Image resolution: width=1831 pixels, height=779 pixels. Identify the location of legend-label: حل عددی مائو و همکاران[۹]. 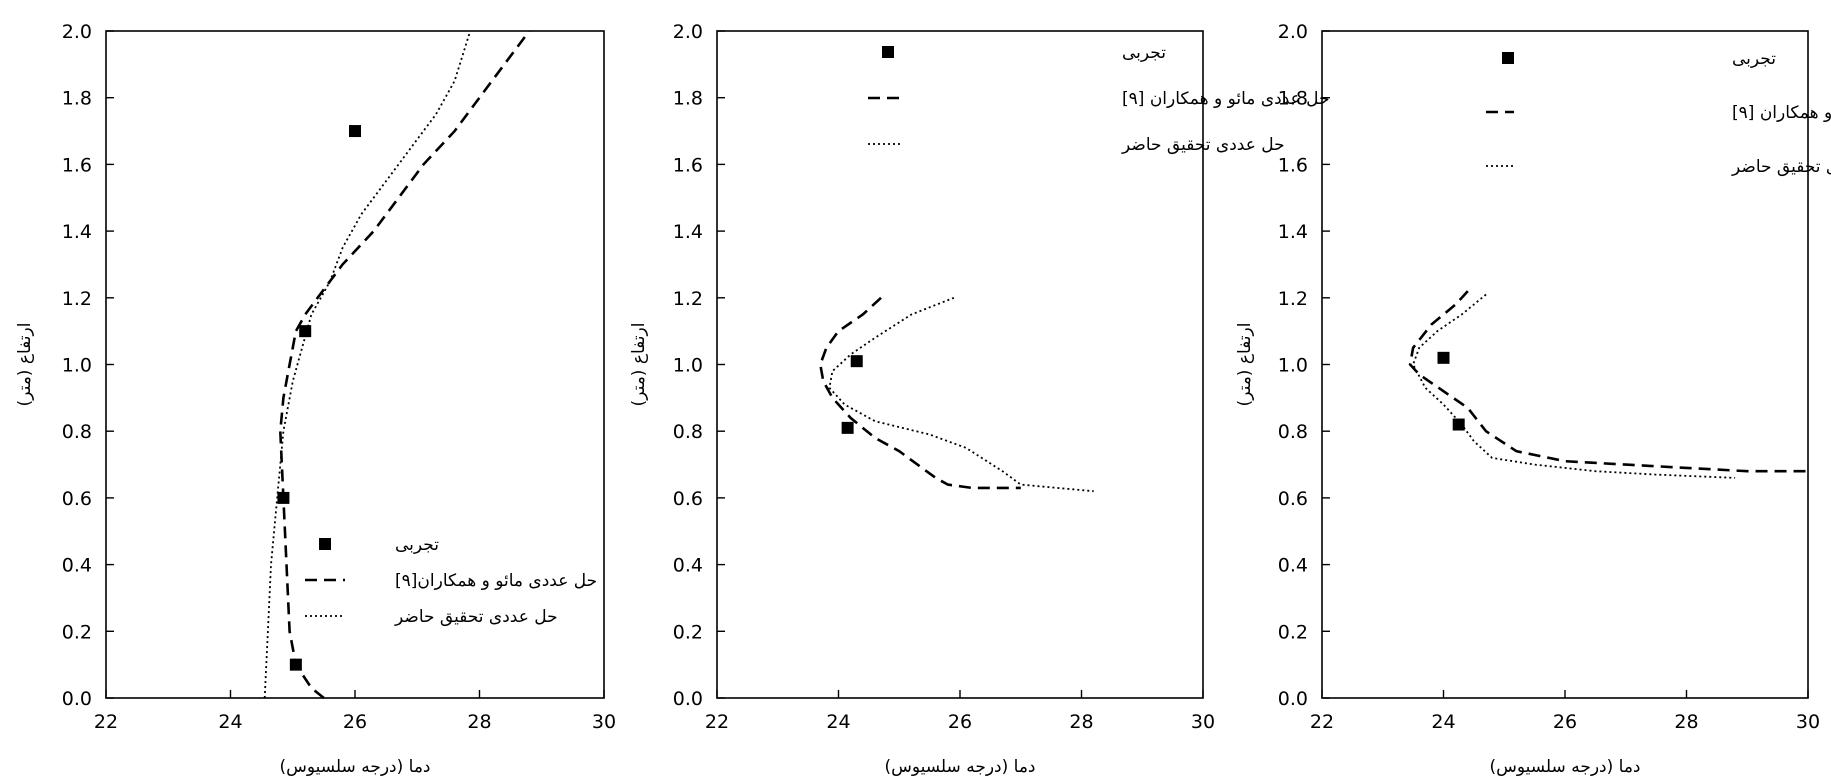
(496, 581).